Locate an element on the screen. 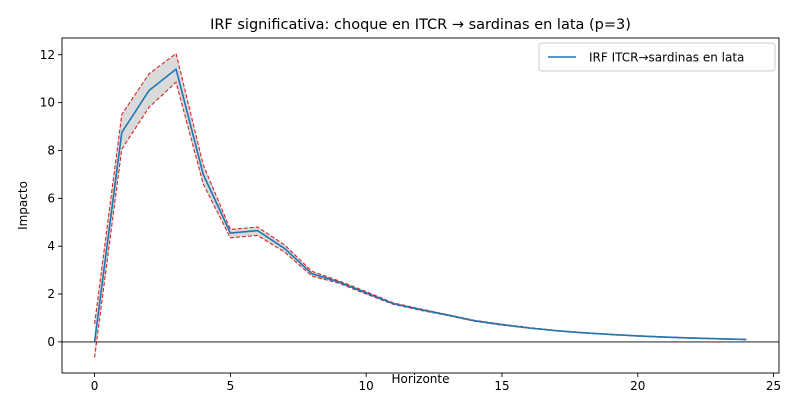  y-tick-label: 0 is located at coordinates (51, 342).